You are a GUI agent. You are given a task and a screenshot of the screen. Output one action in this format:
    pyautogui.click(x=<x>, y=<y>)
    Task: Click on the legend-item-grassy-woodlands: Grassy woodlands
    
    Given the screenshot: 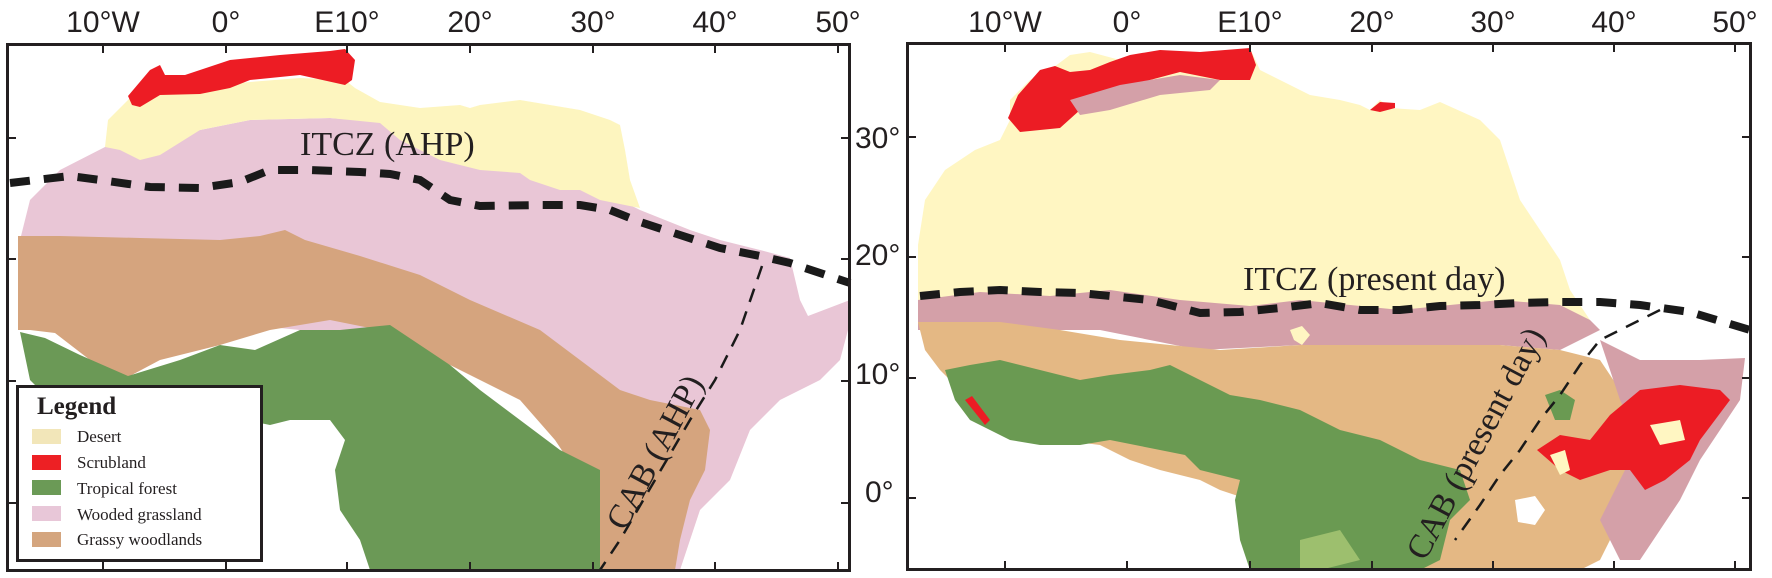 What is the action you would take?
    pyautogui.click(x=117, y=539)
    